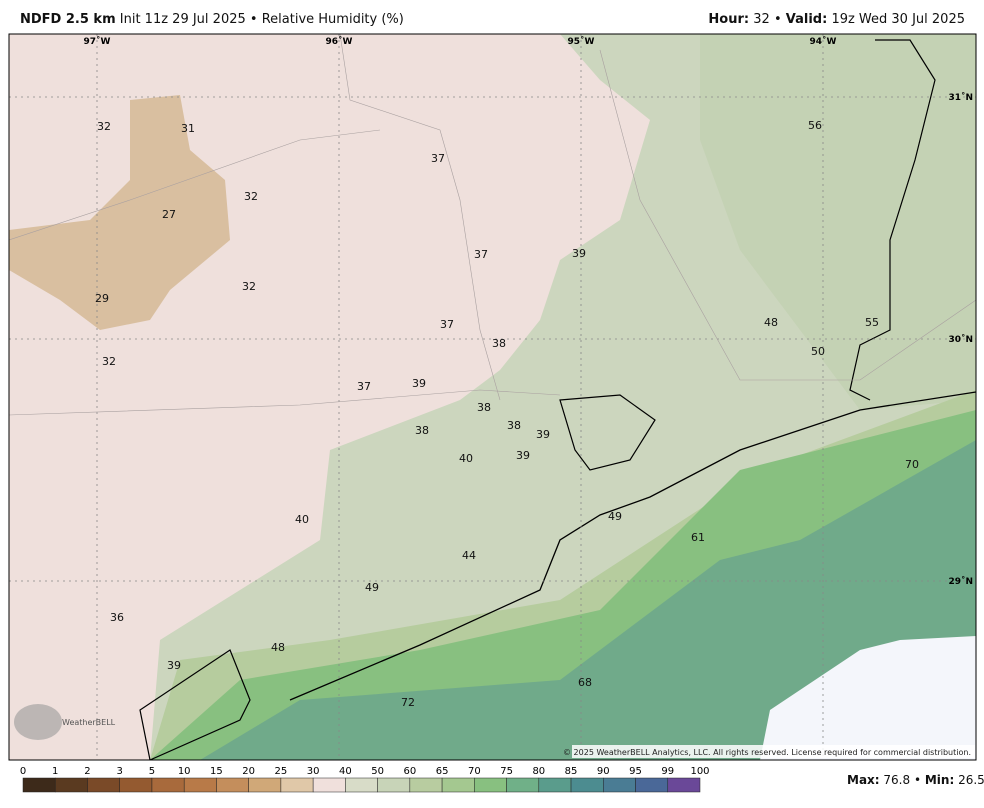 This screenshot has height=808, width=984. What do you see at coordinates (538, 771) in the screenshot?
I see `colorbar-label: 80` at bounding box center [538, 771].